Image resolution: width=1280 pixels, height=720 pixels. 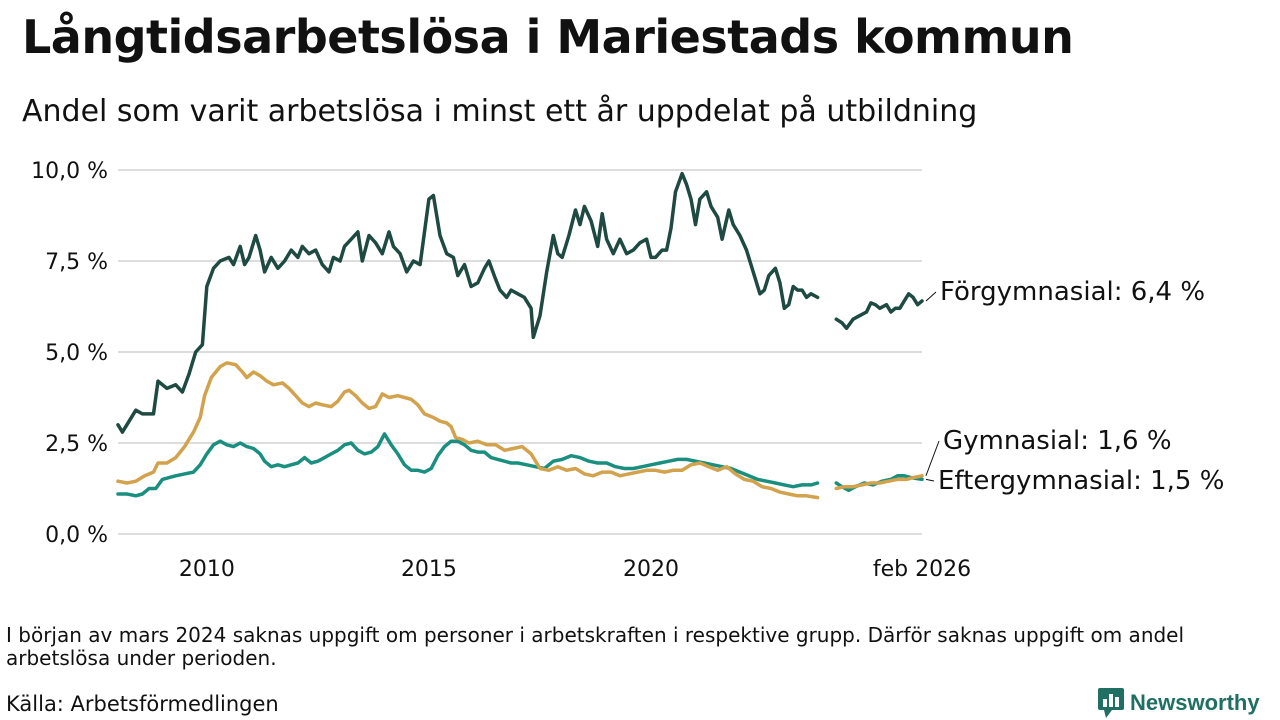 What do you see at coordinates (207, 569) in the screenshot?
I see `x-tick-label: 2010` at bounding box center [207, 569].